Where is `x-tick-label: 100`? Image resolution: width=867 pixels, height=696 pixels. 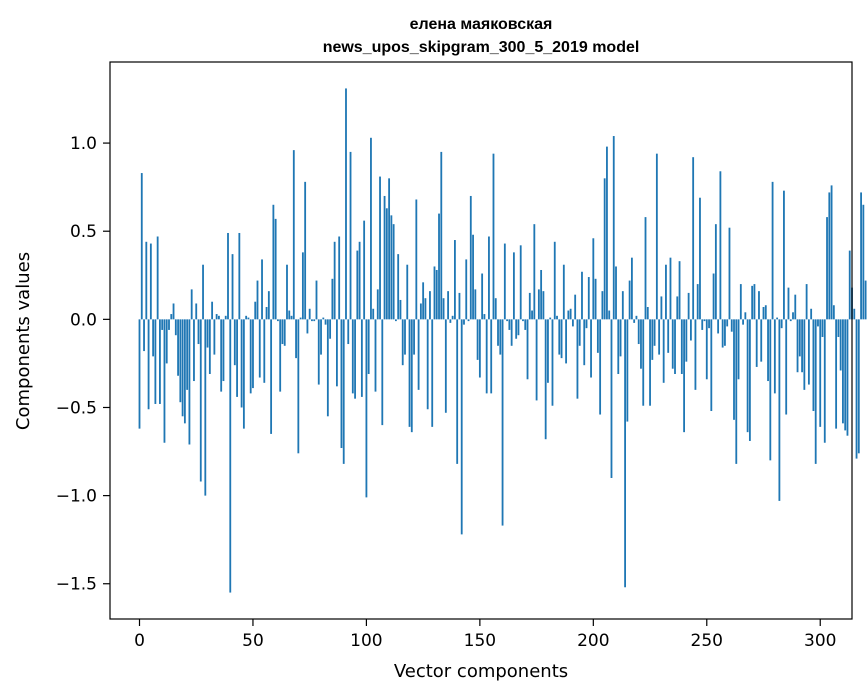 x-tick-label: 100 is located at coordinates (366, 641).